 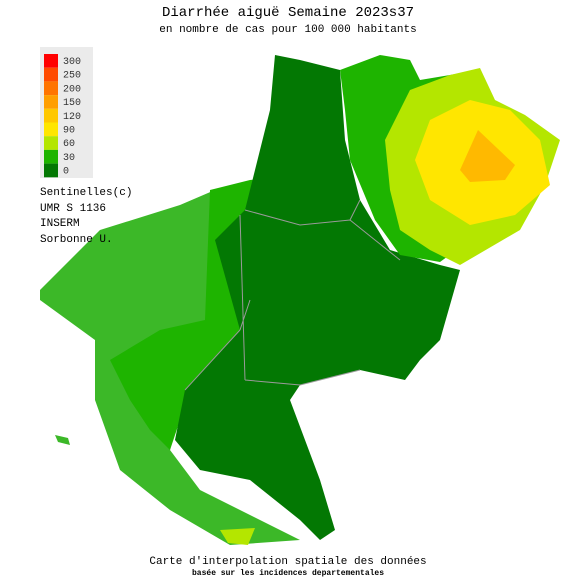 What do you see at coordinates (72, 117) in the screenshot?
I see `legend-label: 120` at bounding box center [72, 117].